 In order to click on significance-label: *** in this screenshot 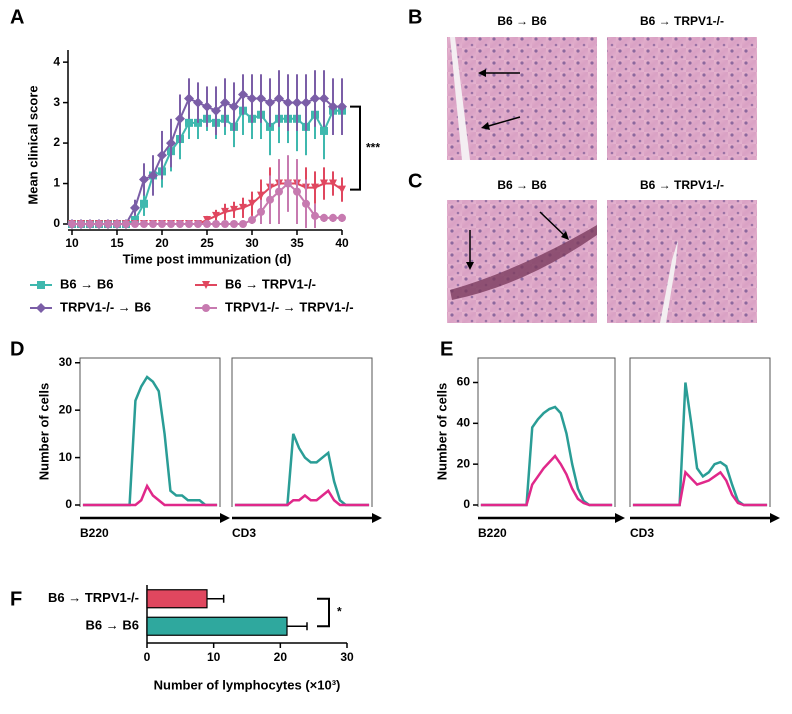, I will do `click(373, 147)`.